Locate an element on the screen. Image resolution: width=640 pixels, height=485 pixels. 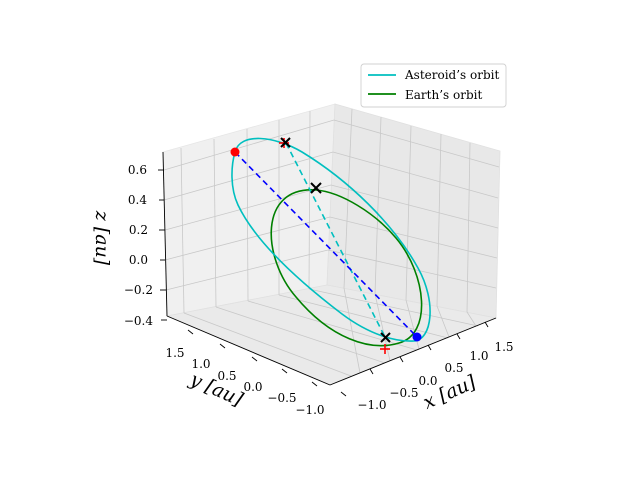
z-tick-labels: 0.6 0.4 0.2 0.0 −0.2 −0.4 is located at coordinates (139, 245).